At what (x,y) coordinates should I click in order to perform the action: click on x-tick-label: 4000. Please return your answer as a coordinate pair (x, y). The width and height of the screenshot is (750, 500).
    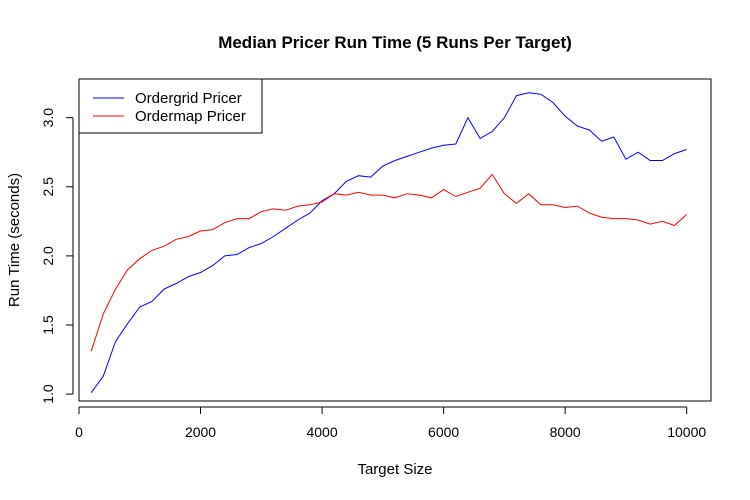
    Looking at the image, I should click on (321, 432).